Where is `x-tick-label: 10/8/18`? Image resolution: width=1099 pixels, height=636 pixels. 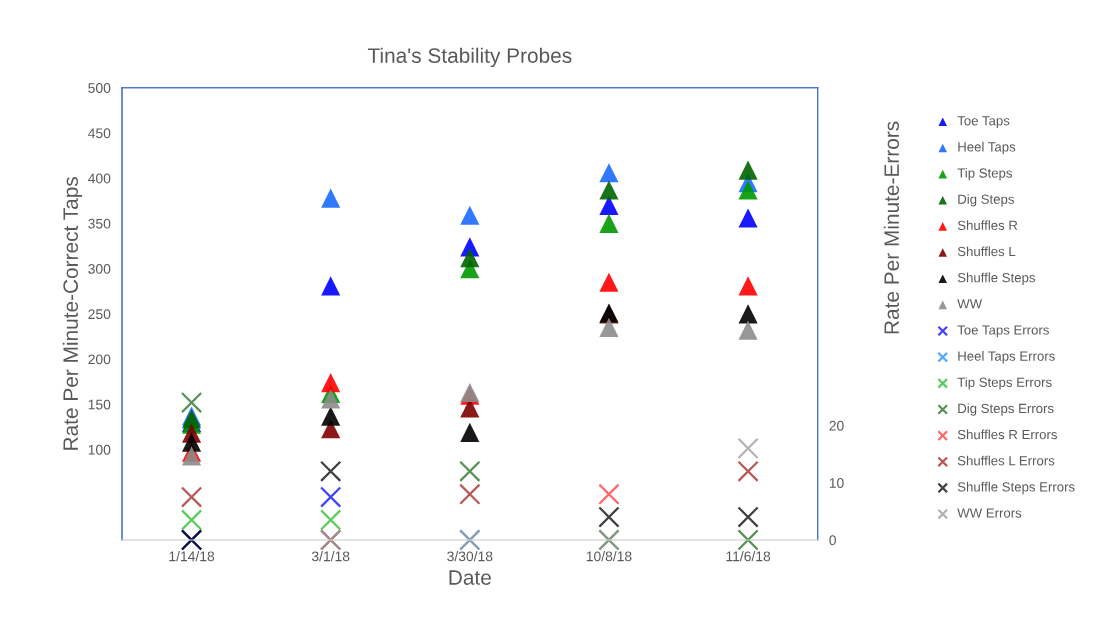
x-tick-label: 10/8/18 is located at coordinates (609, 556).